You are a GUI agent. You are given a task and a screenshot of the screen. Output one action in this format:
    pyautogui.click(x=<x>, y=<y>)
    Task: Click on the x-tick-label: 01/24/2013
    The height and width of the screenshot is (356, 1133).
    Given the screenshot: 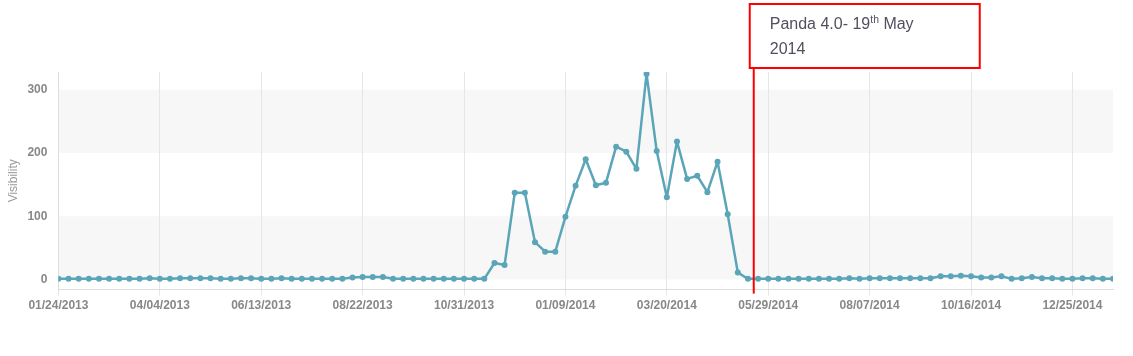 What is the action you would take?
    pyautogui.click(x=58, y=305)
    